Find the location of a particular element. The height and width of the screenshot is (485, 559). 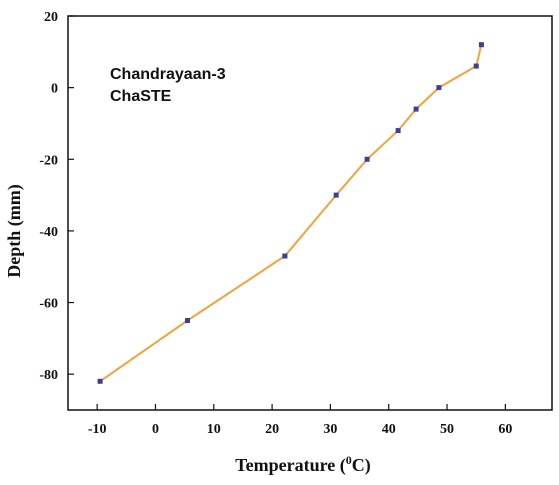

x-axis-title-unit: C) is located at coordinates (361, 465).